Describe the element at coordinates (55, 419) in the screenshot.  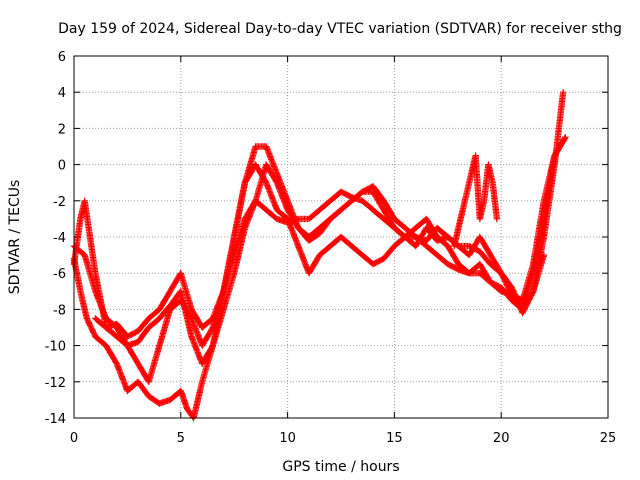
I see `y-tick-label: -14` at that location.